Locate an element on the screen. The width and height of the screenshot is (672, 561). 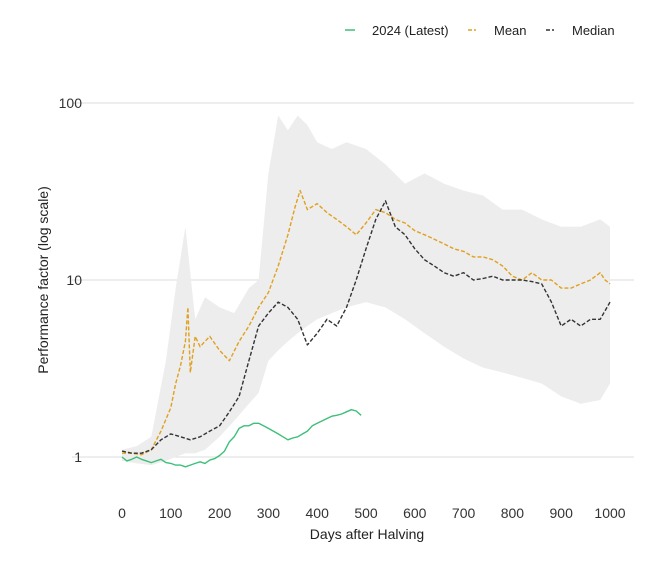
legend-label-latest: 2024 (Latest) is located at coordinates (410, 30).